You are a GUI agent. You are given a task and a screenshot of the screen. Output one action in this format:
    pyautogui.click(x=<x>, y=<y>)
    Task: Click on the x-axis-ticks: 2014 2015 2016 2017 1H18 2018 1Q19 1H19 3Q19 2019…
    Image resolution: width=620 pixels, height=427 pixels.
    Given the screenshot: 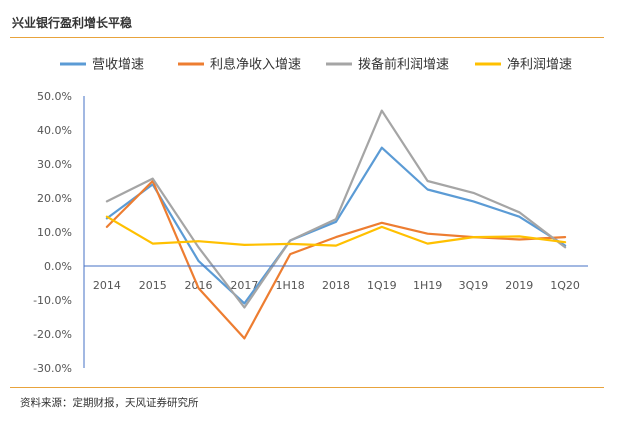 What is the action you would take?
    pyautogui.click(x=336, y=285)
    